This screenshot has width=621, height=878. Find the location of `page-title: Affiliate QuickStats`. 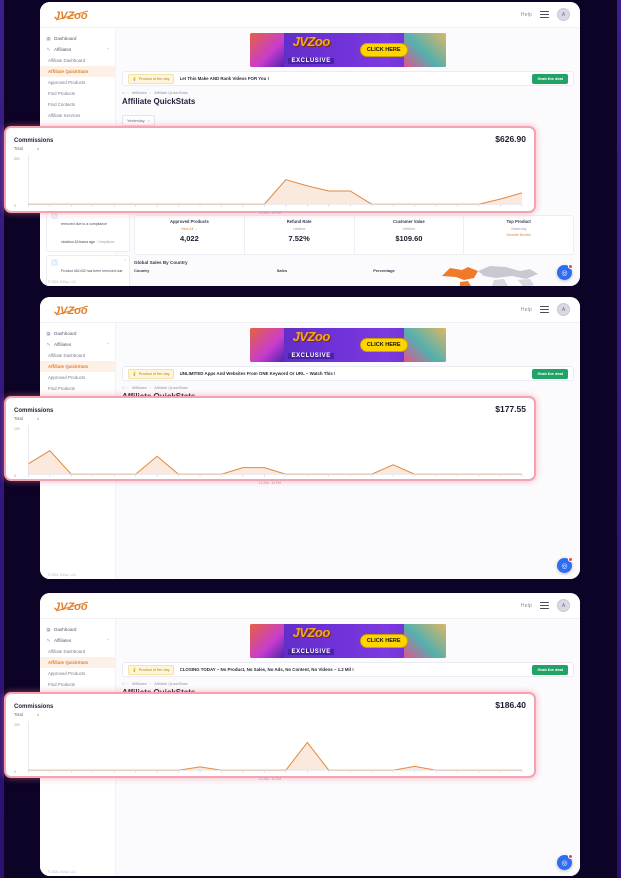

page-title: Affiliate QuickStats is located at coordinates (159, 101).